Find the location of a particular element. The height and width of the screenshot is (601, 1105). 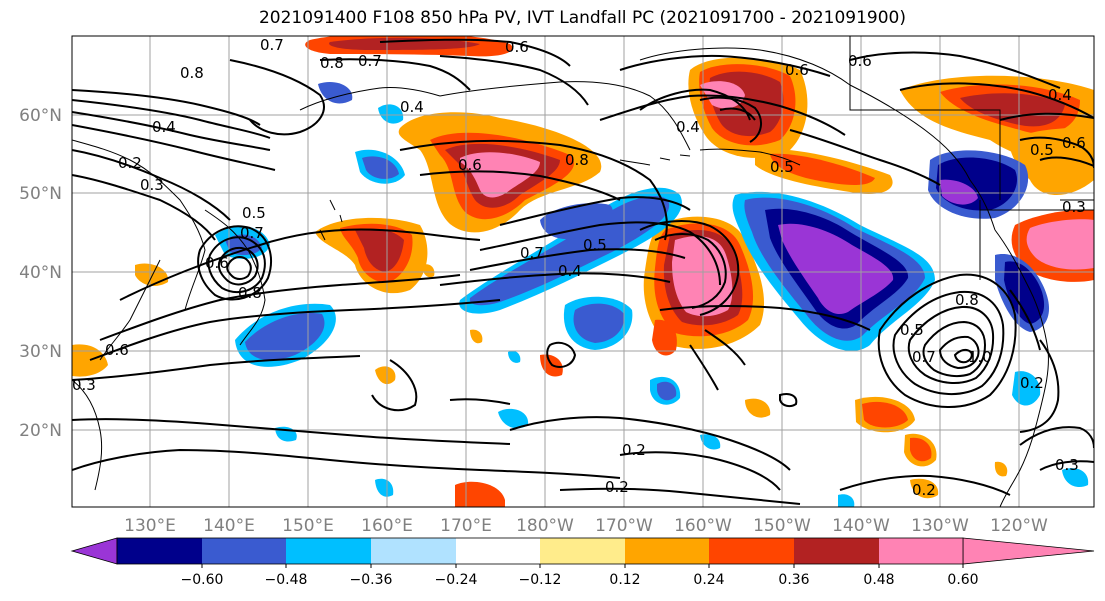

colorbar-tick-label: 0.12 is located at coordinates (624, 580).